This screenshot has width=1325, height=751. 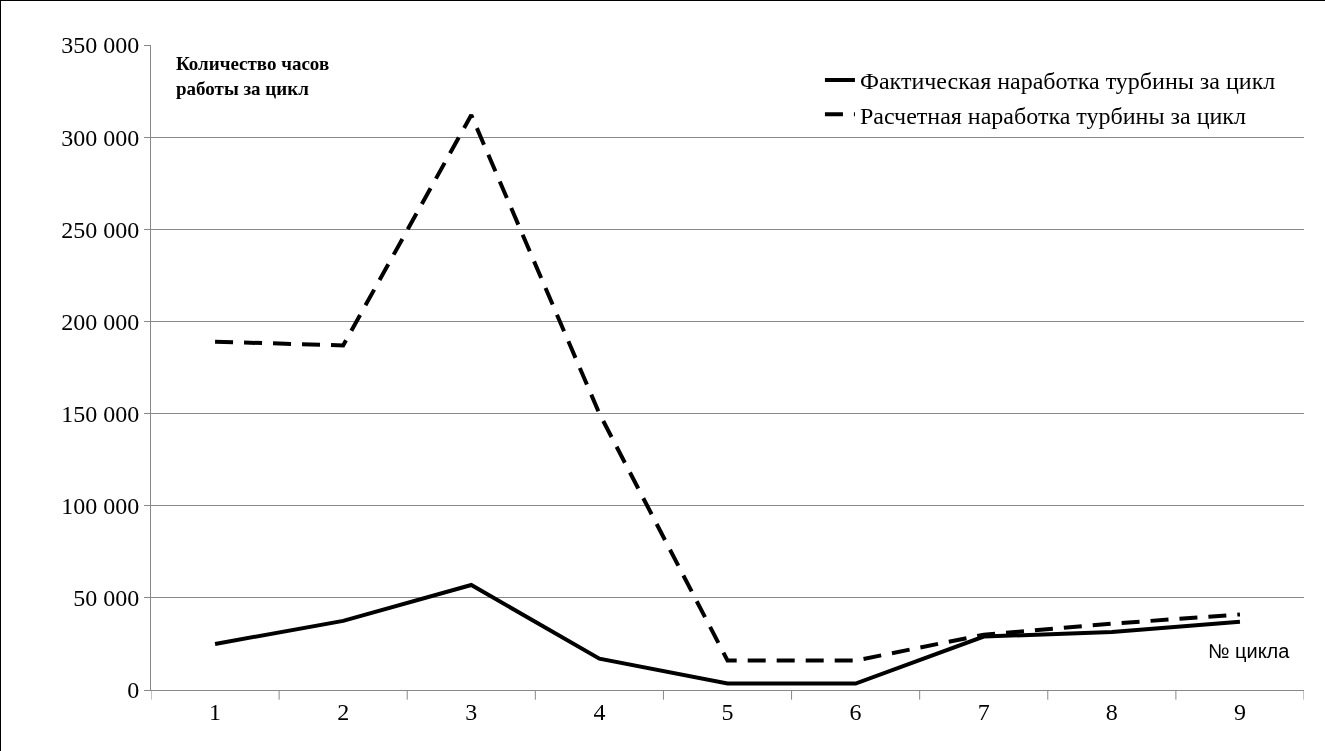 I want to click on y-tick-label: 150 000, so click(x=100, y=413).